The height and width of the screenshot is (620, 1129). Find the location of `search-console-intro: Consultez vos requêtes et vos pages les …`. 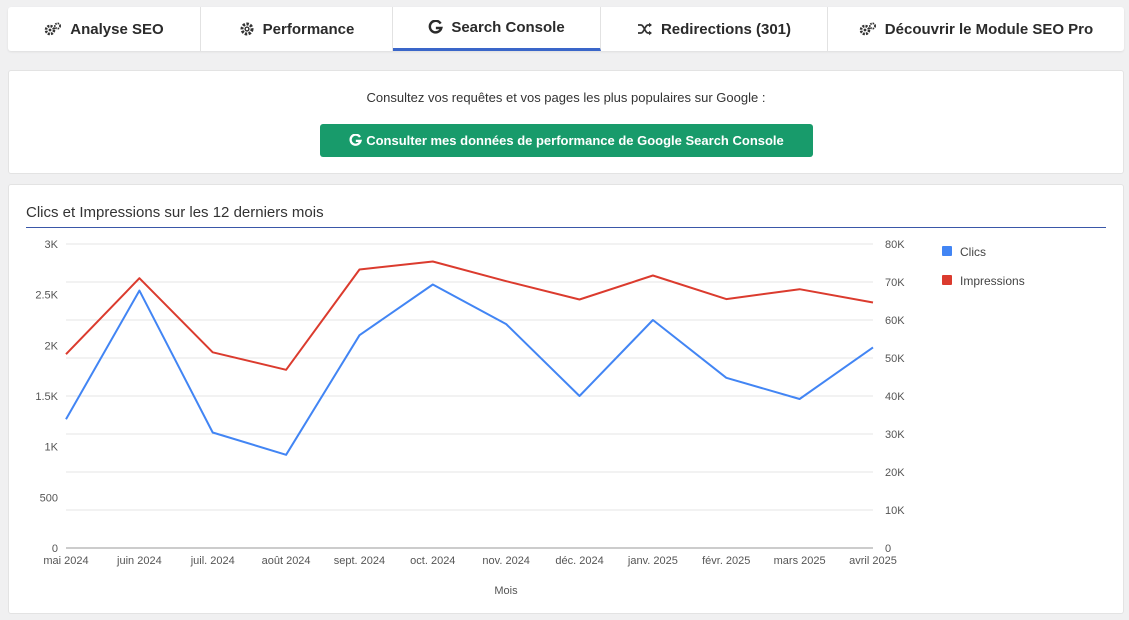

search-console-intro: Consultez vos requêtes et vos pages les … is located at coordinates (566, 97).